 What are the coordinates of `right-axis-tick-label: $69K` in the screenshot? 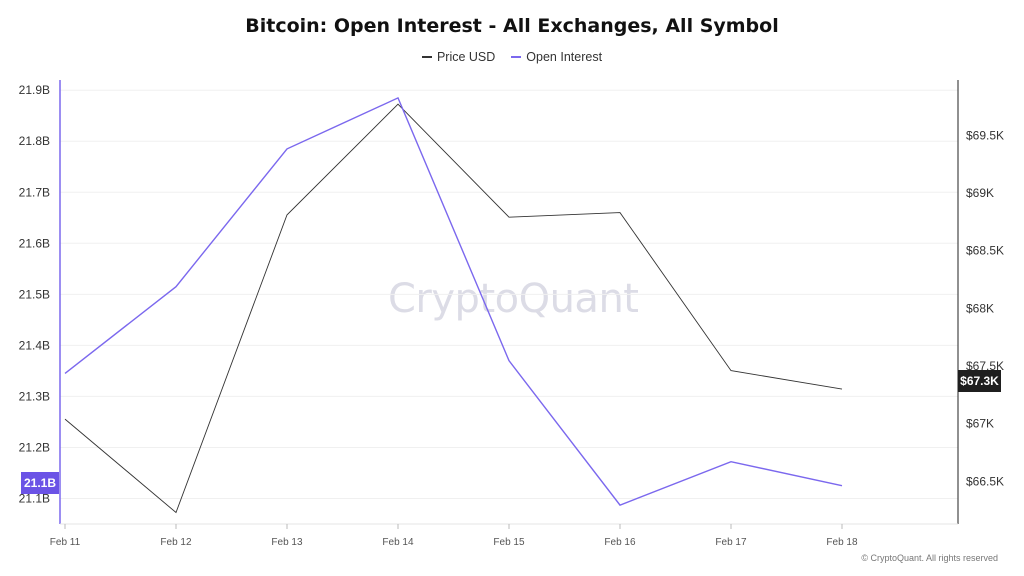 It's located at (980, 193).